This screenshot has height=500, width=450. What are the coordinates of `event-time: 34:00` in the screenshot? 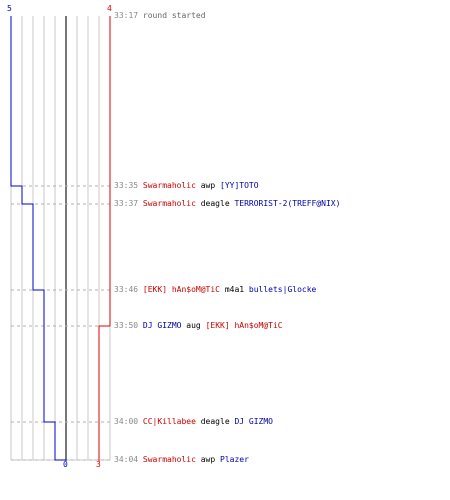 It's located at (126, 421).